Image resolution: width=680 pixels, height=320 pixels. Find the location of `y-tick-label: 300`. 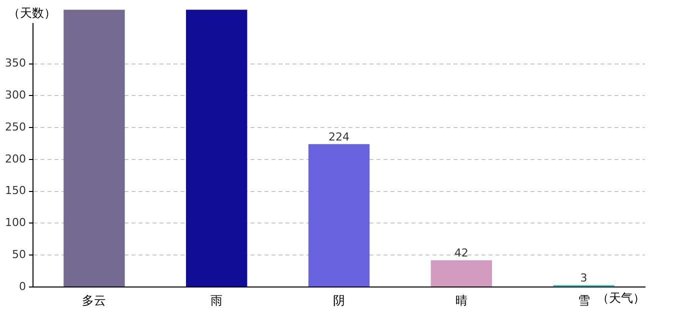

y-tick-label: 300 is located at coordinates (15, 95).